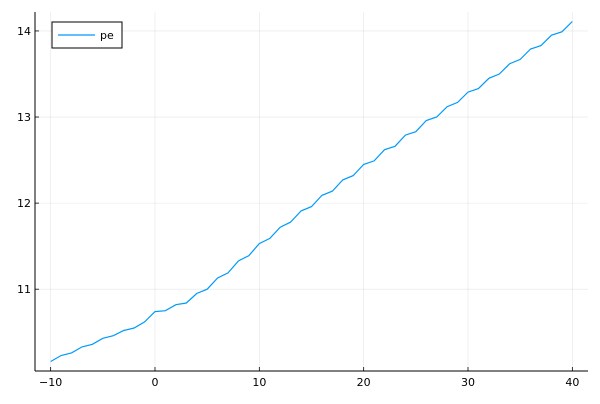 The height and width of the screenshot is (404, 600). What do you see at coordinates (24, 289) in the screenshot?
I see `y-tick-label: 11` at bounding box center [24, 289].